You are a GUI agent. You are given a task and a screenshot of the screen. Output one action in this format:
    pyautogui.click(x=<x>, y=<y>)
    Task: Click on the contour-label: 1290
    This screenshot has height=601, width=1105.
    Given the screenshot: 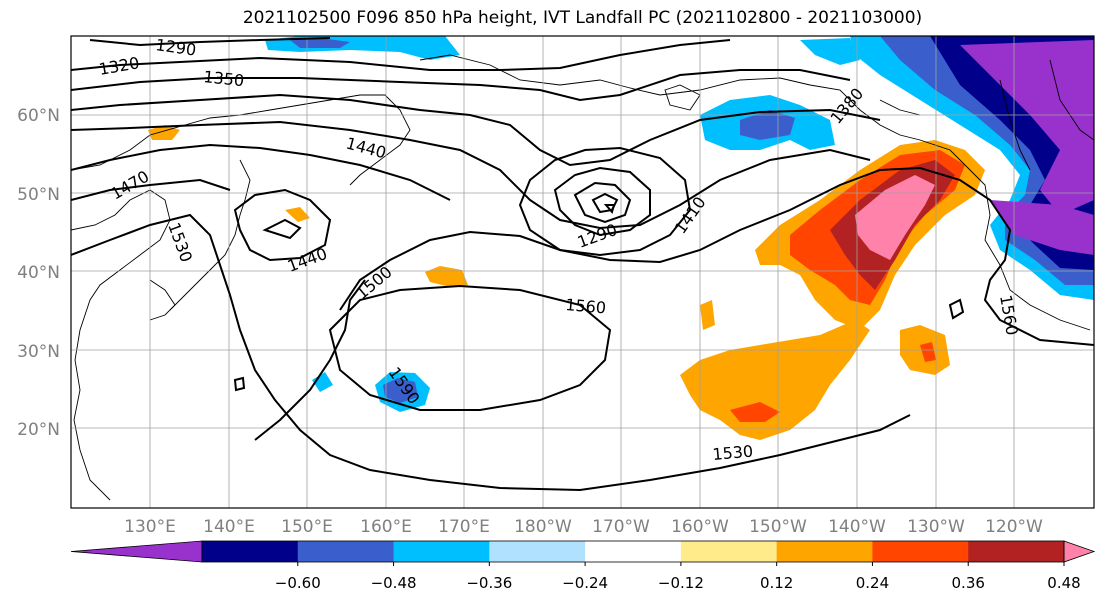 What is the action you would take?
    pyautogui.click(x=175, y=47)
    